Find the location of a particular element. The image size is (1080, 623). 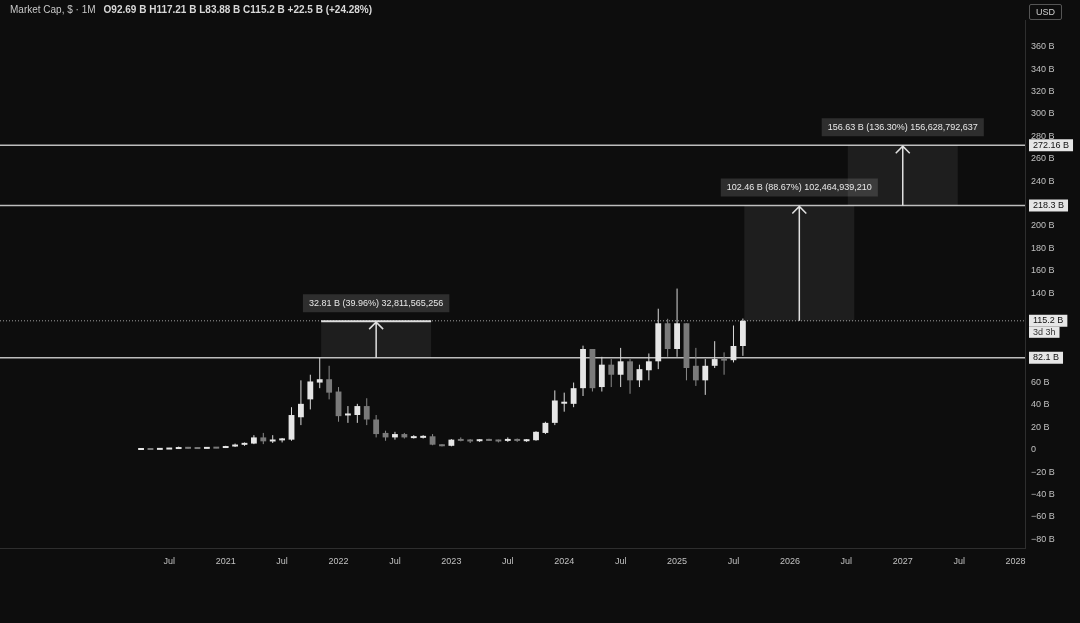

y-tick-label: 160 B is located at coordinates (1043, 270).